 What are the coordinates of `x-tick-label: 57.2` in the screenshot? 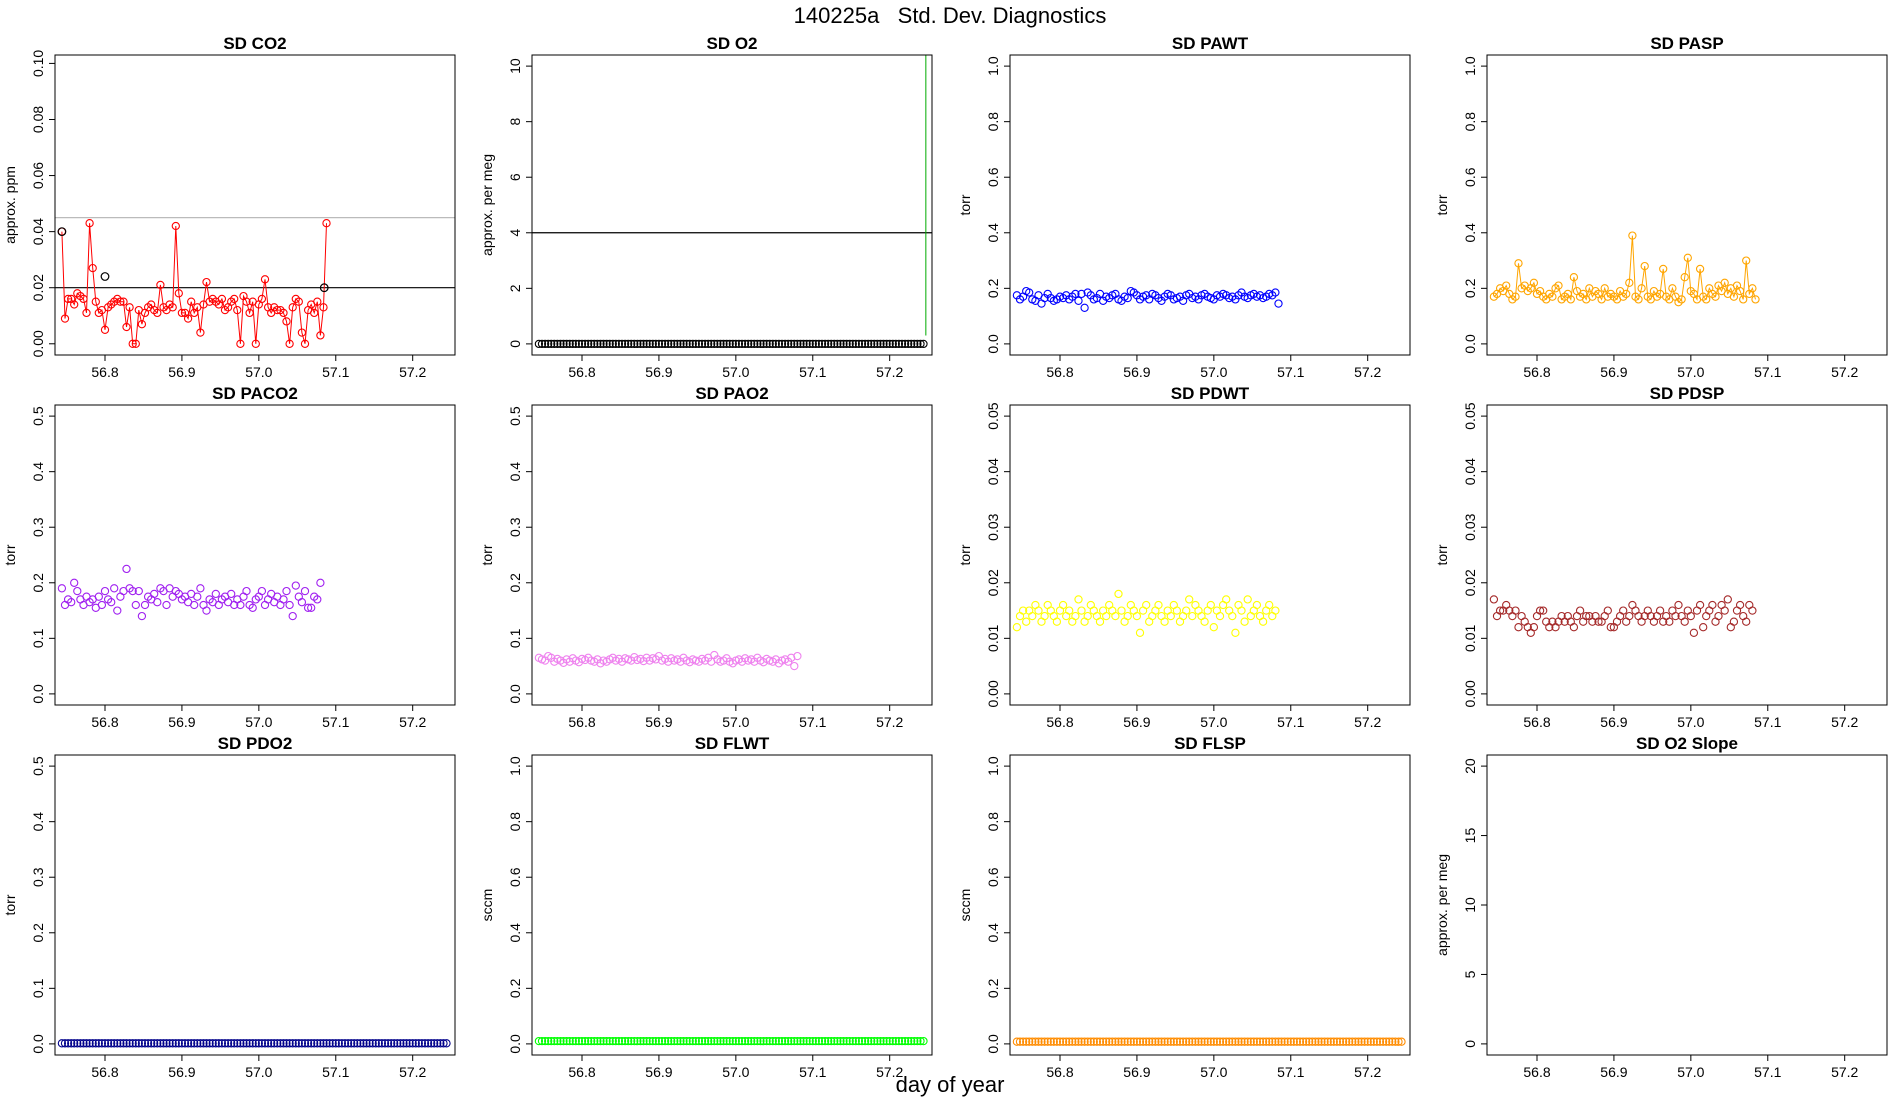 It's located at (412, 722).